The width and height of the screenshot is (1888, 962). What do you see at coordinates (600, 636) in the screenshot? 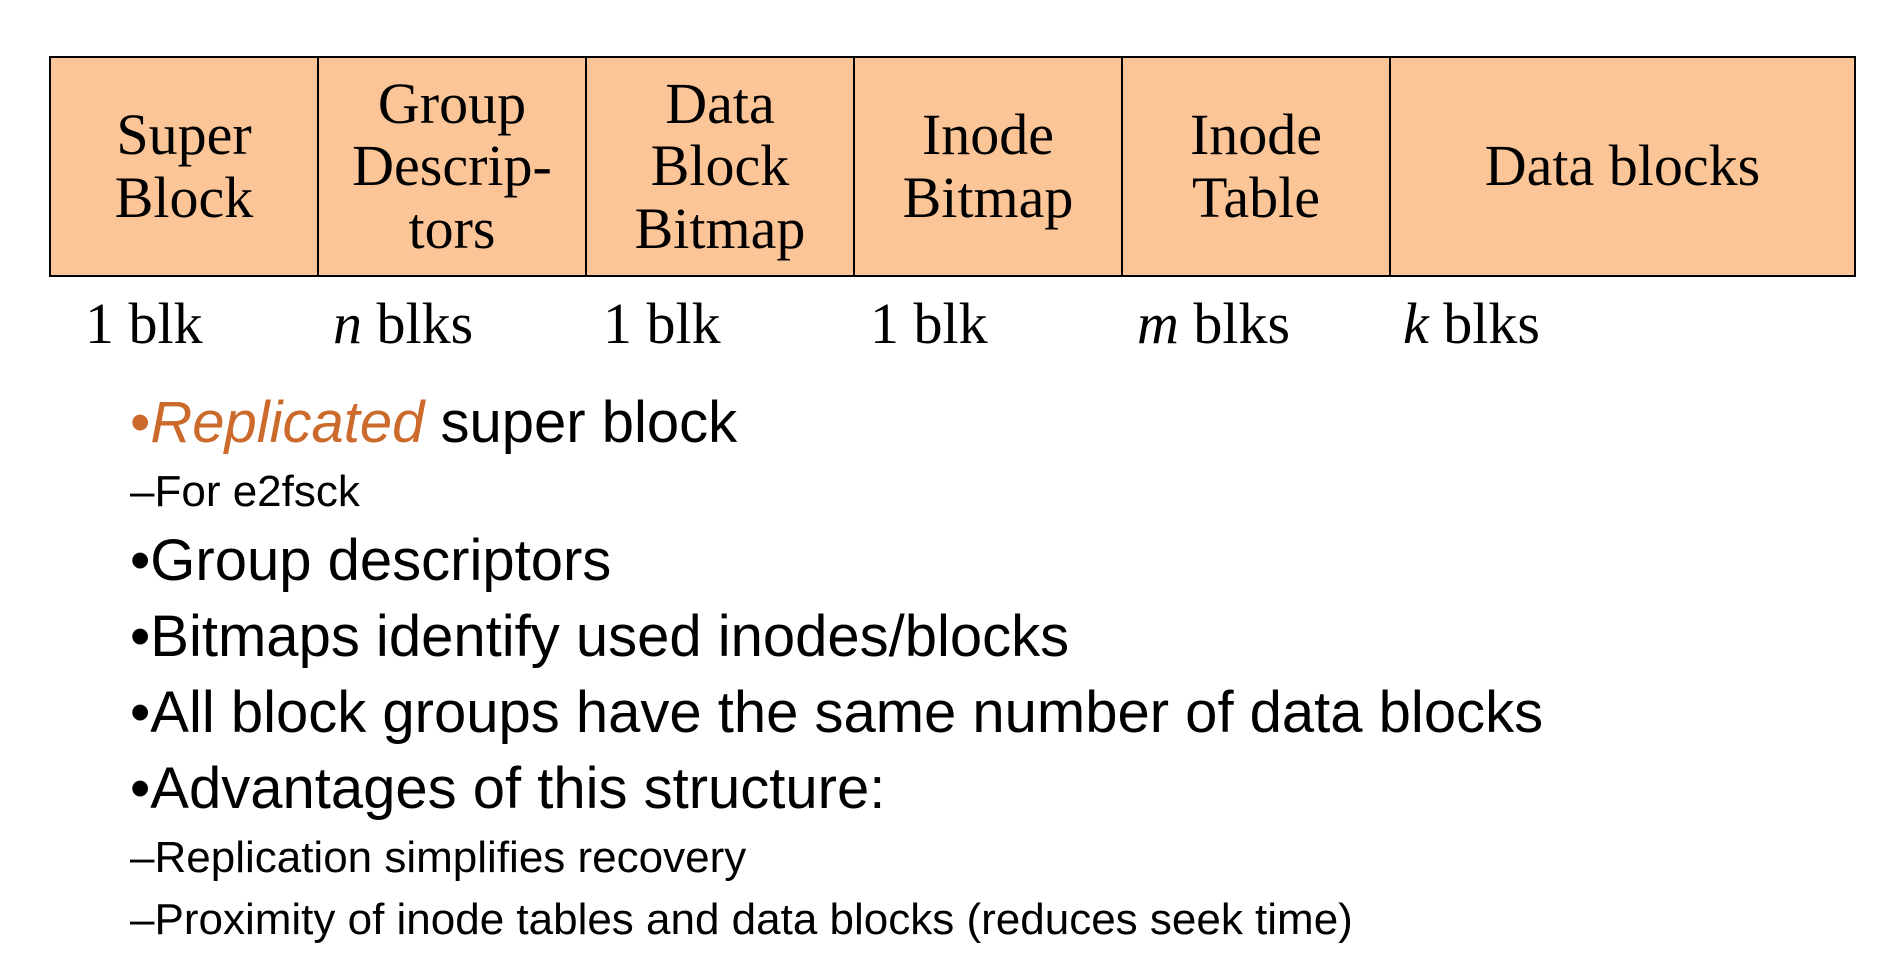
I see `bullet-bitmaps: •Bitmaps identify used inodes/blocks` at bounding box center [600, 636].